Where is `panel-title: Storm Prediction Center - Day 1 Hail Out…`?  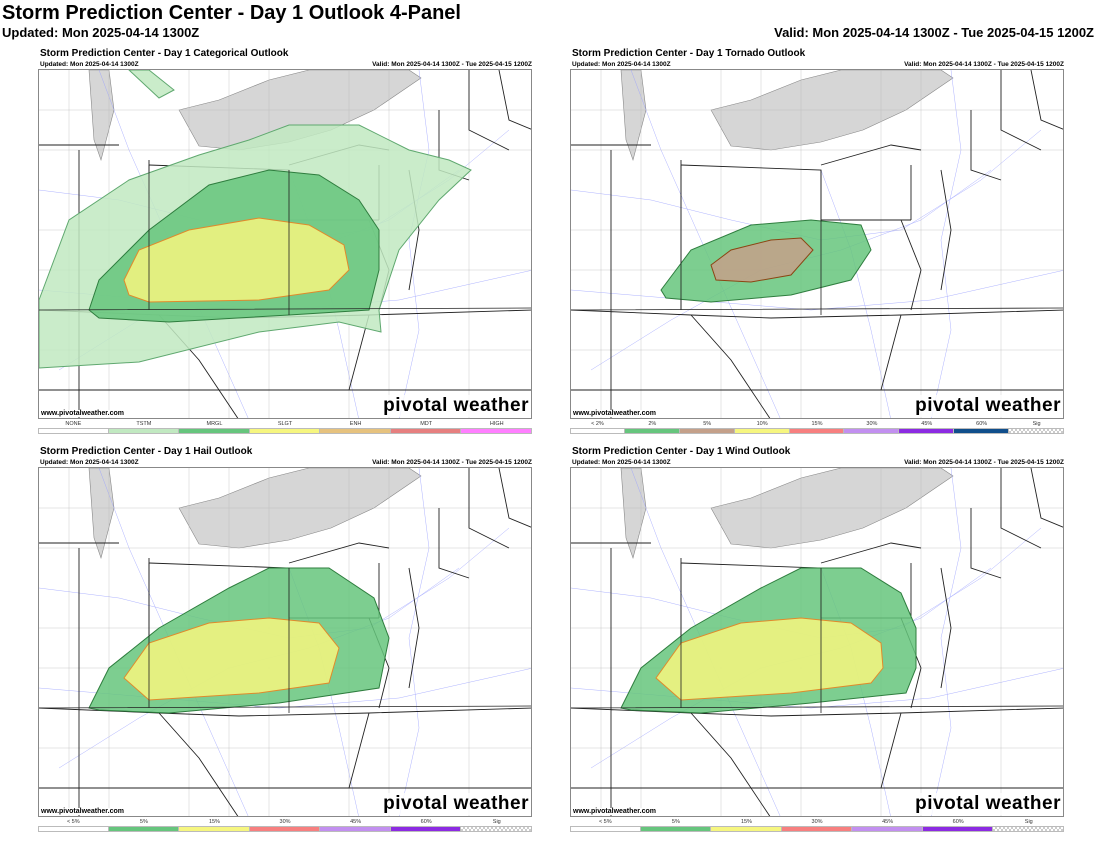
panel-title: Storm Prediction Center - Day 1 Hail Out… is located at coordinates (146, 451).